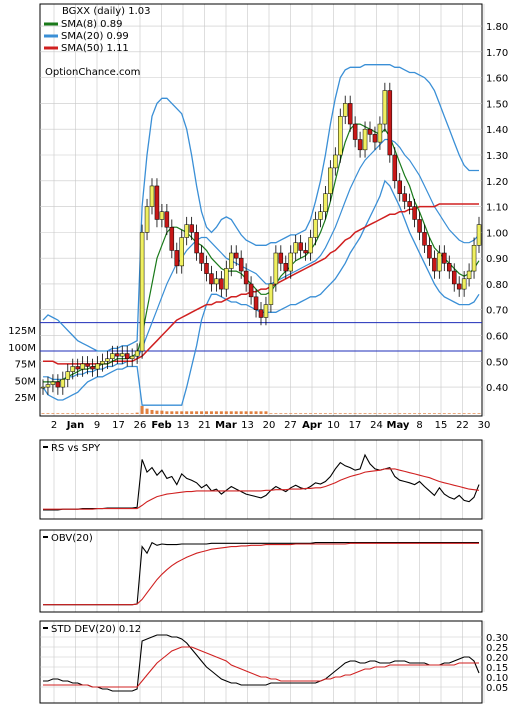  Describe the element at coordinates (497, 668) in the screenshot. I see `std-dev-tick-label: 0.15` at that location.